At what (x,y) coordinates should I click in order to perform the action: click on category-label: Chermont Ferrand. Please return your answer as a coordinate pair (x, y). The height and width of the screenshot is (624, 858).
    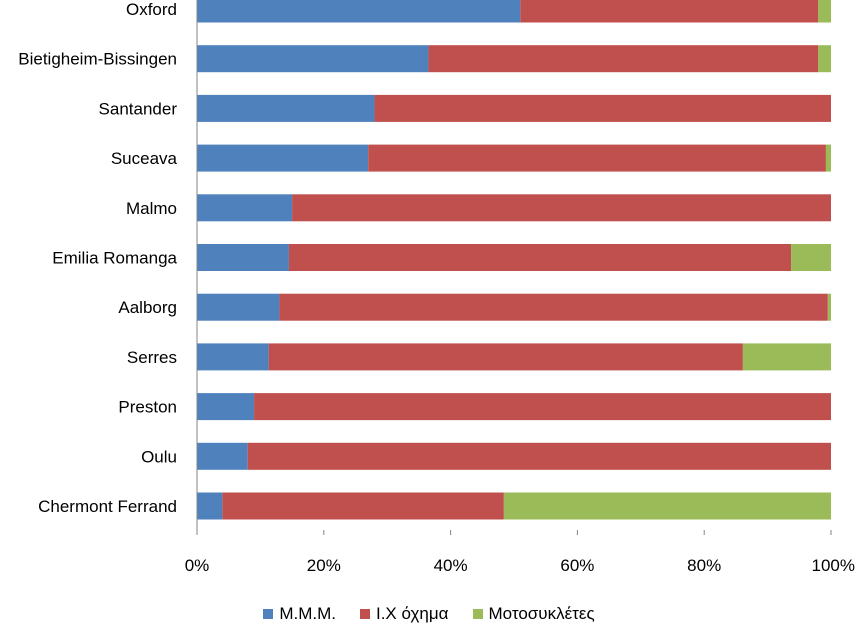
    Looking at the image, I should click on (107, 506).